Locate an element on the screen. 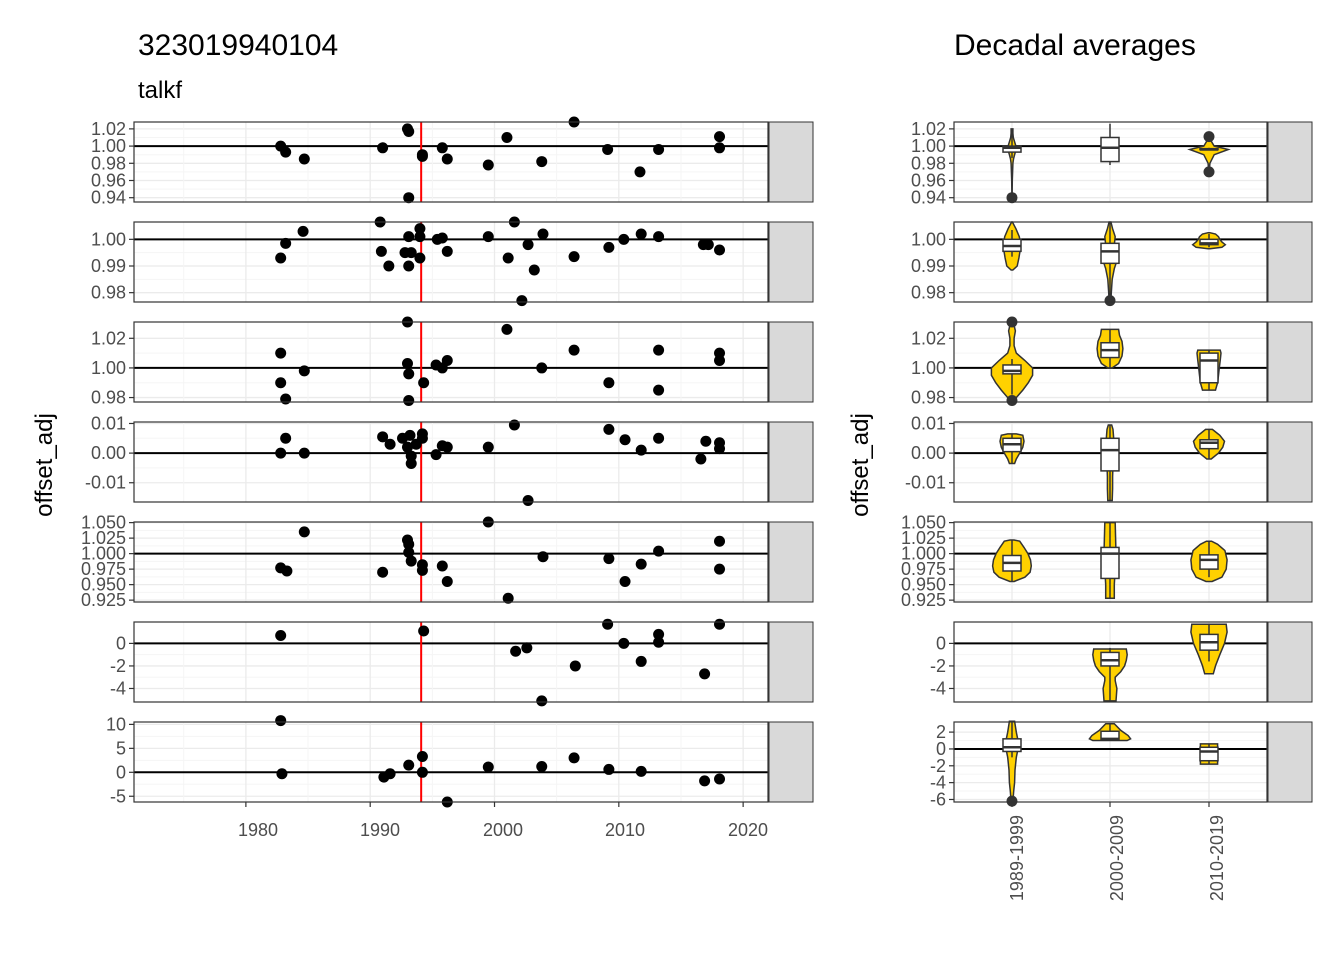 Image resolution: width=1344 pixels, height=960 pixels. y-tick-label: -5 is located at coordinates (118, 796).